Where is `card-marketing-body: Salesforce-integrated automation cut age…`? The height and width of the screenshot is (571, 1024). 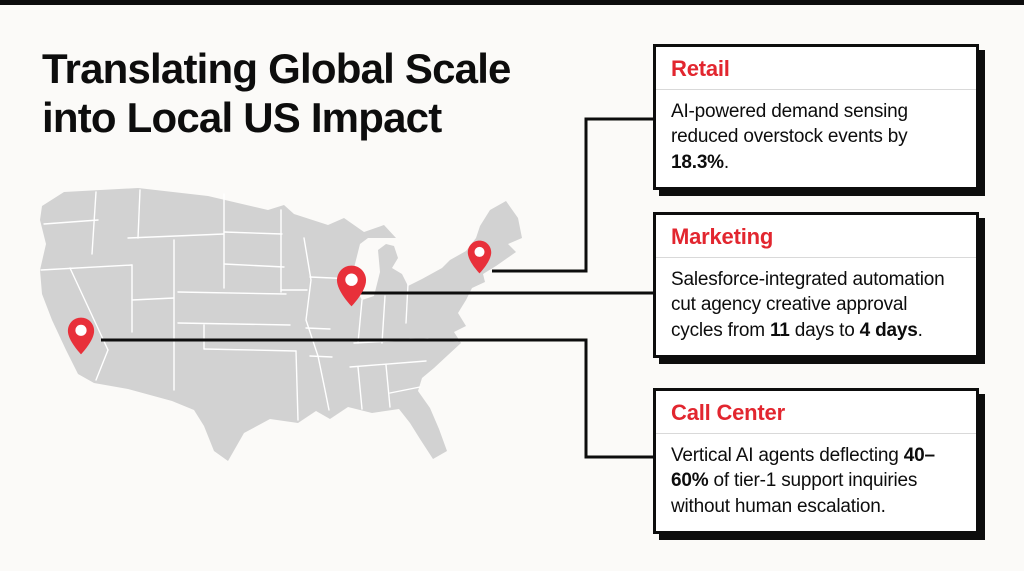
card-marketing-body: Salesforce-integrated automation cut age… is located at coordinates (808, 305).